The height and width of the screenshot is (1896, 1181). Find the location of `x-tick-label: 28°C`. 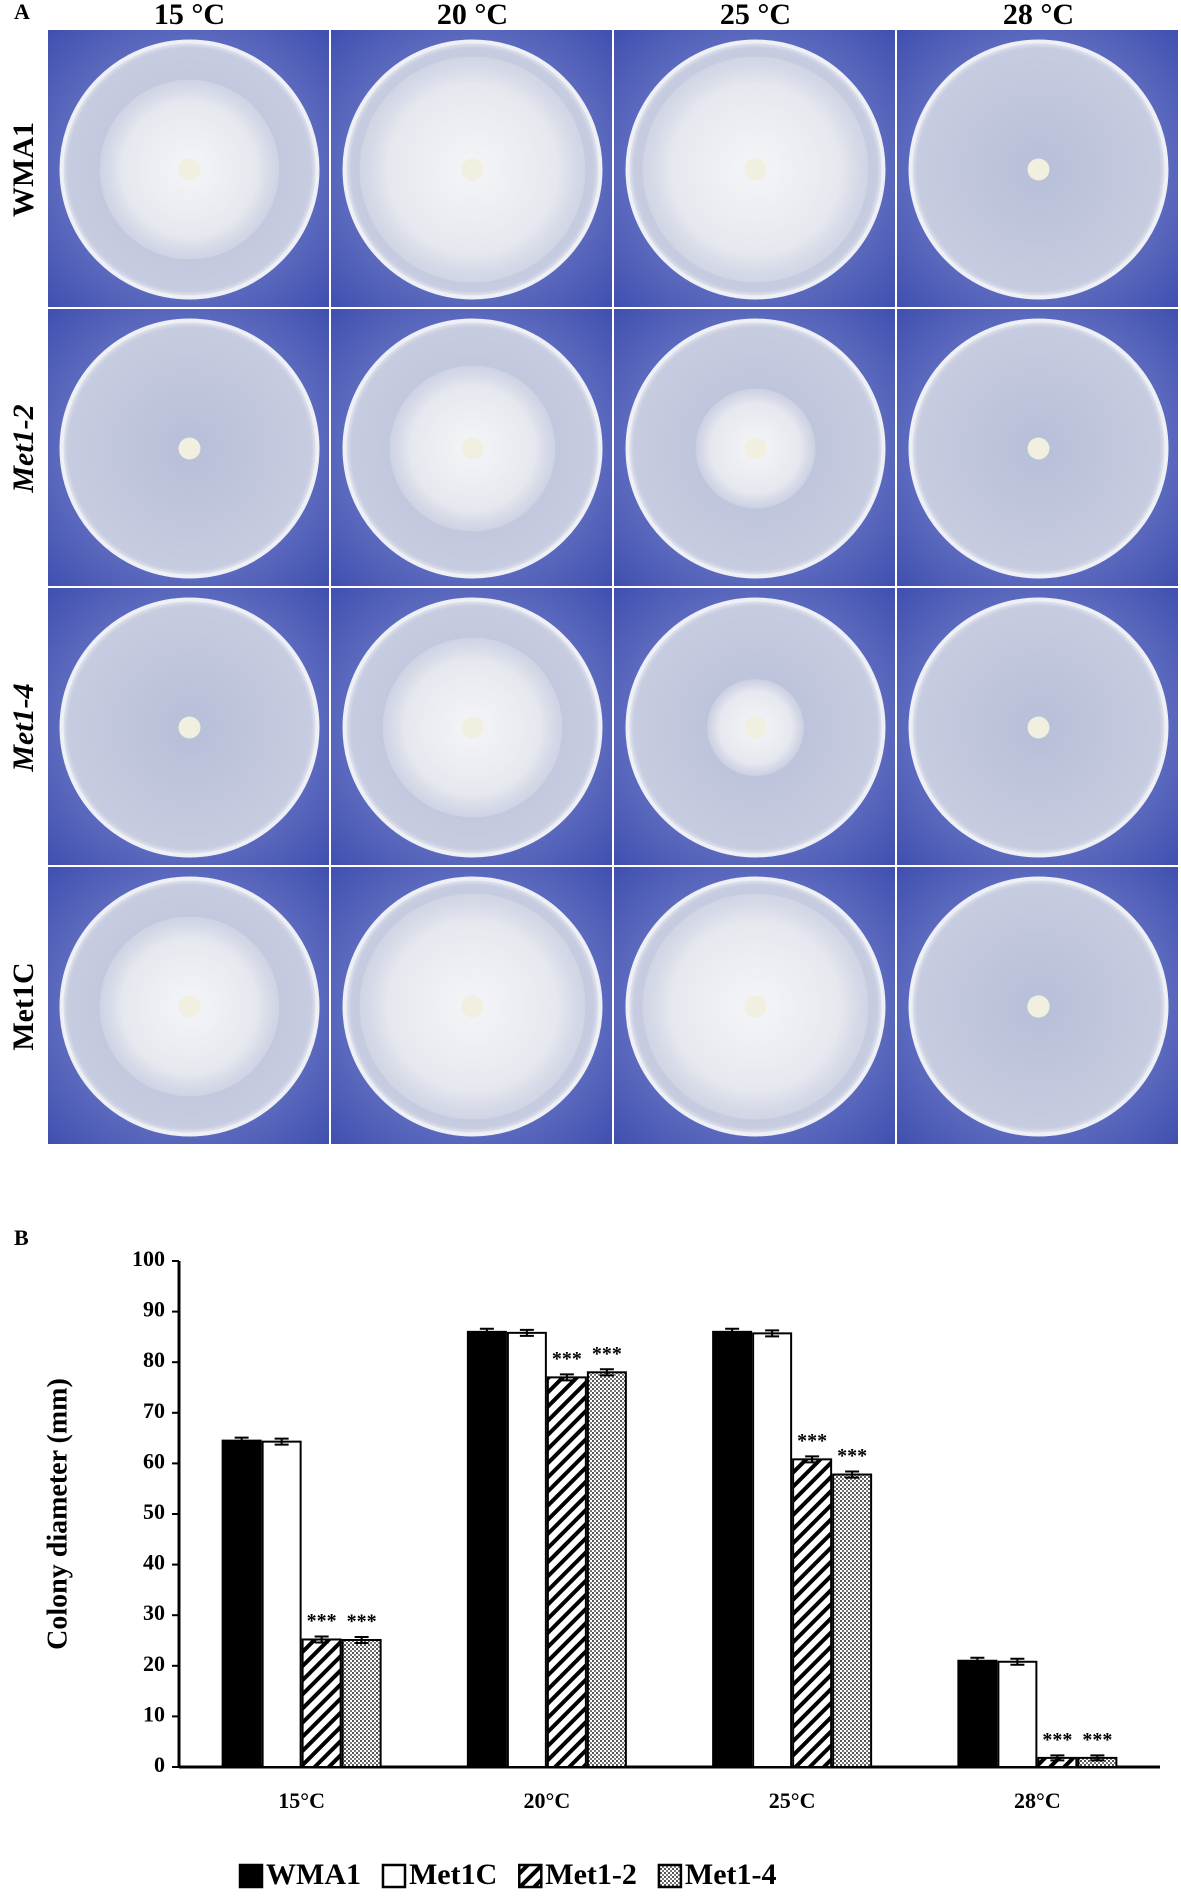

x-tick-label: 28°C is located at coordinates (1037, 1800).